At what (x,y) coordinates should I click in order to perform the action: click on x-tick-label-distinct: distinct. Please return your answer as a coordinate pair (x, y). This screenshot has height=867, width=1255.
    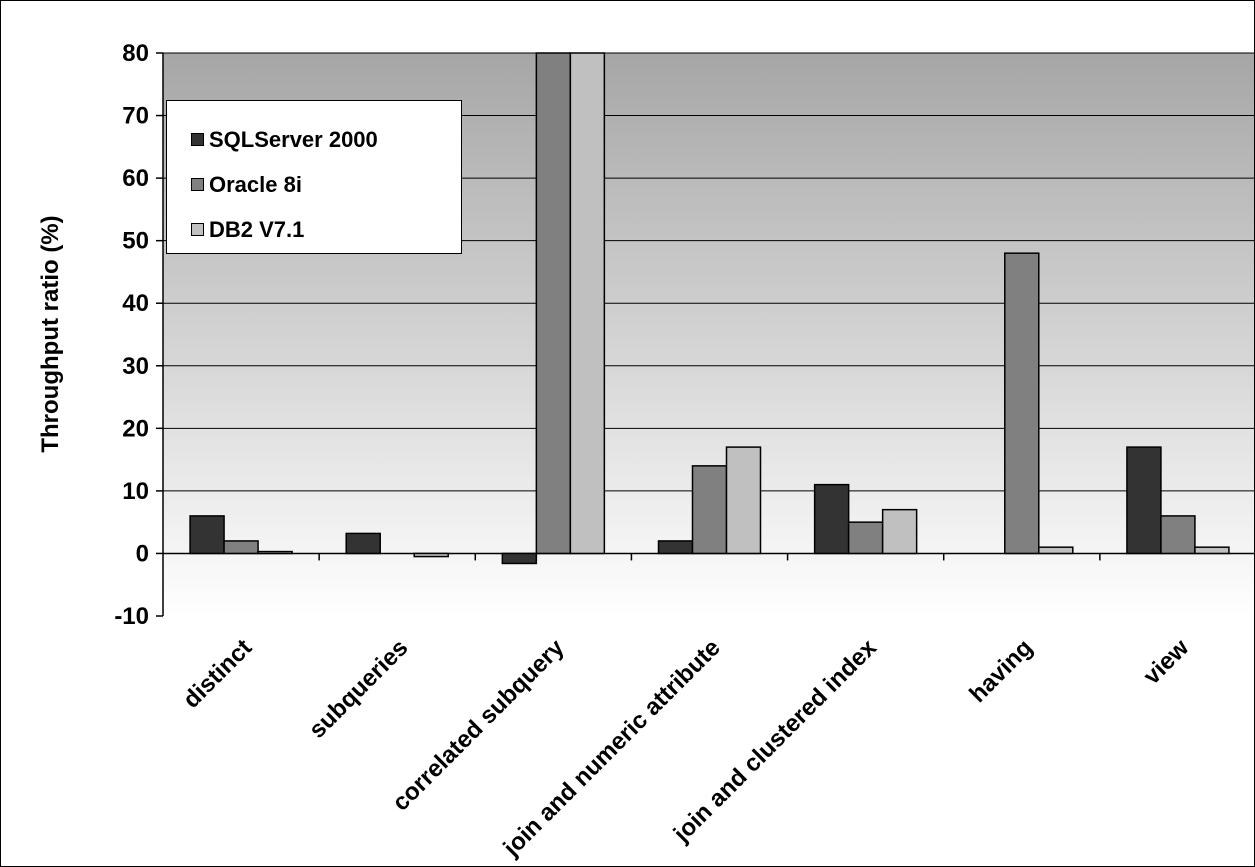
    Looking at the image, I should click on (217, 673).